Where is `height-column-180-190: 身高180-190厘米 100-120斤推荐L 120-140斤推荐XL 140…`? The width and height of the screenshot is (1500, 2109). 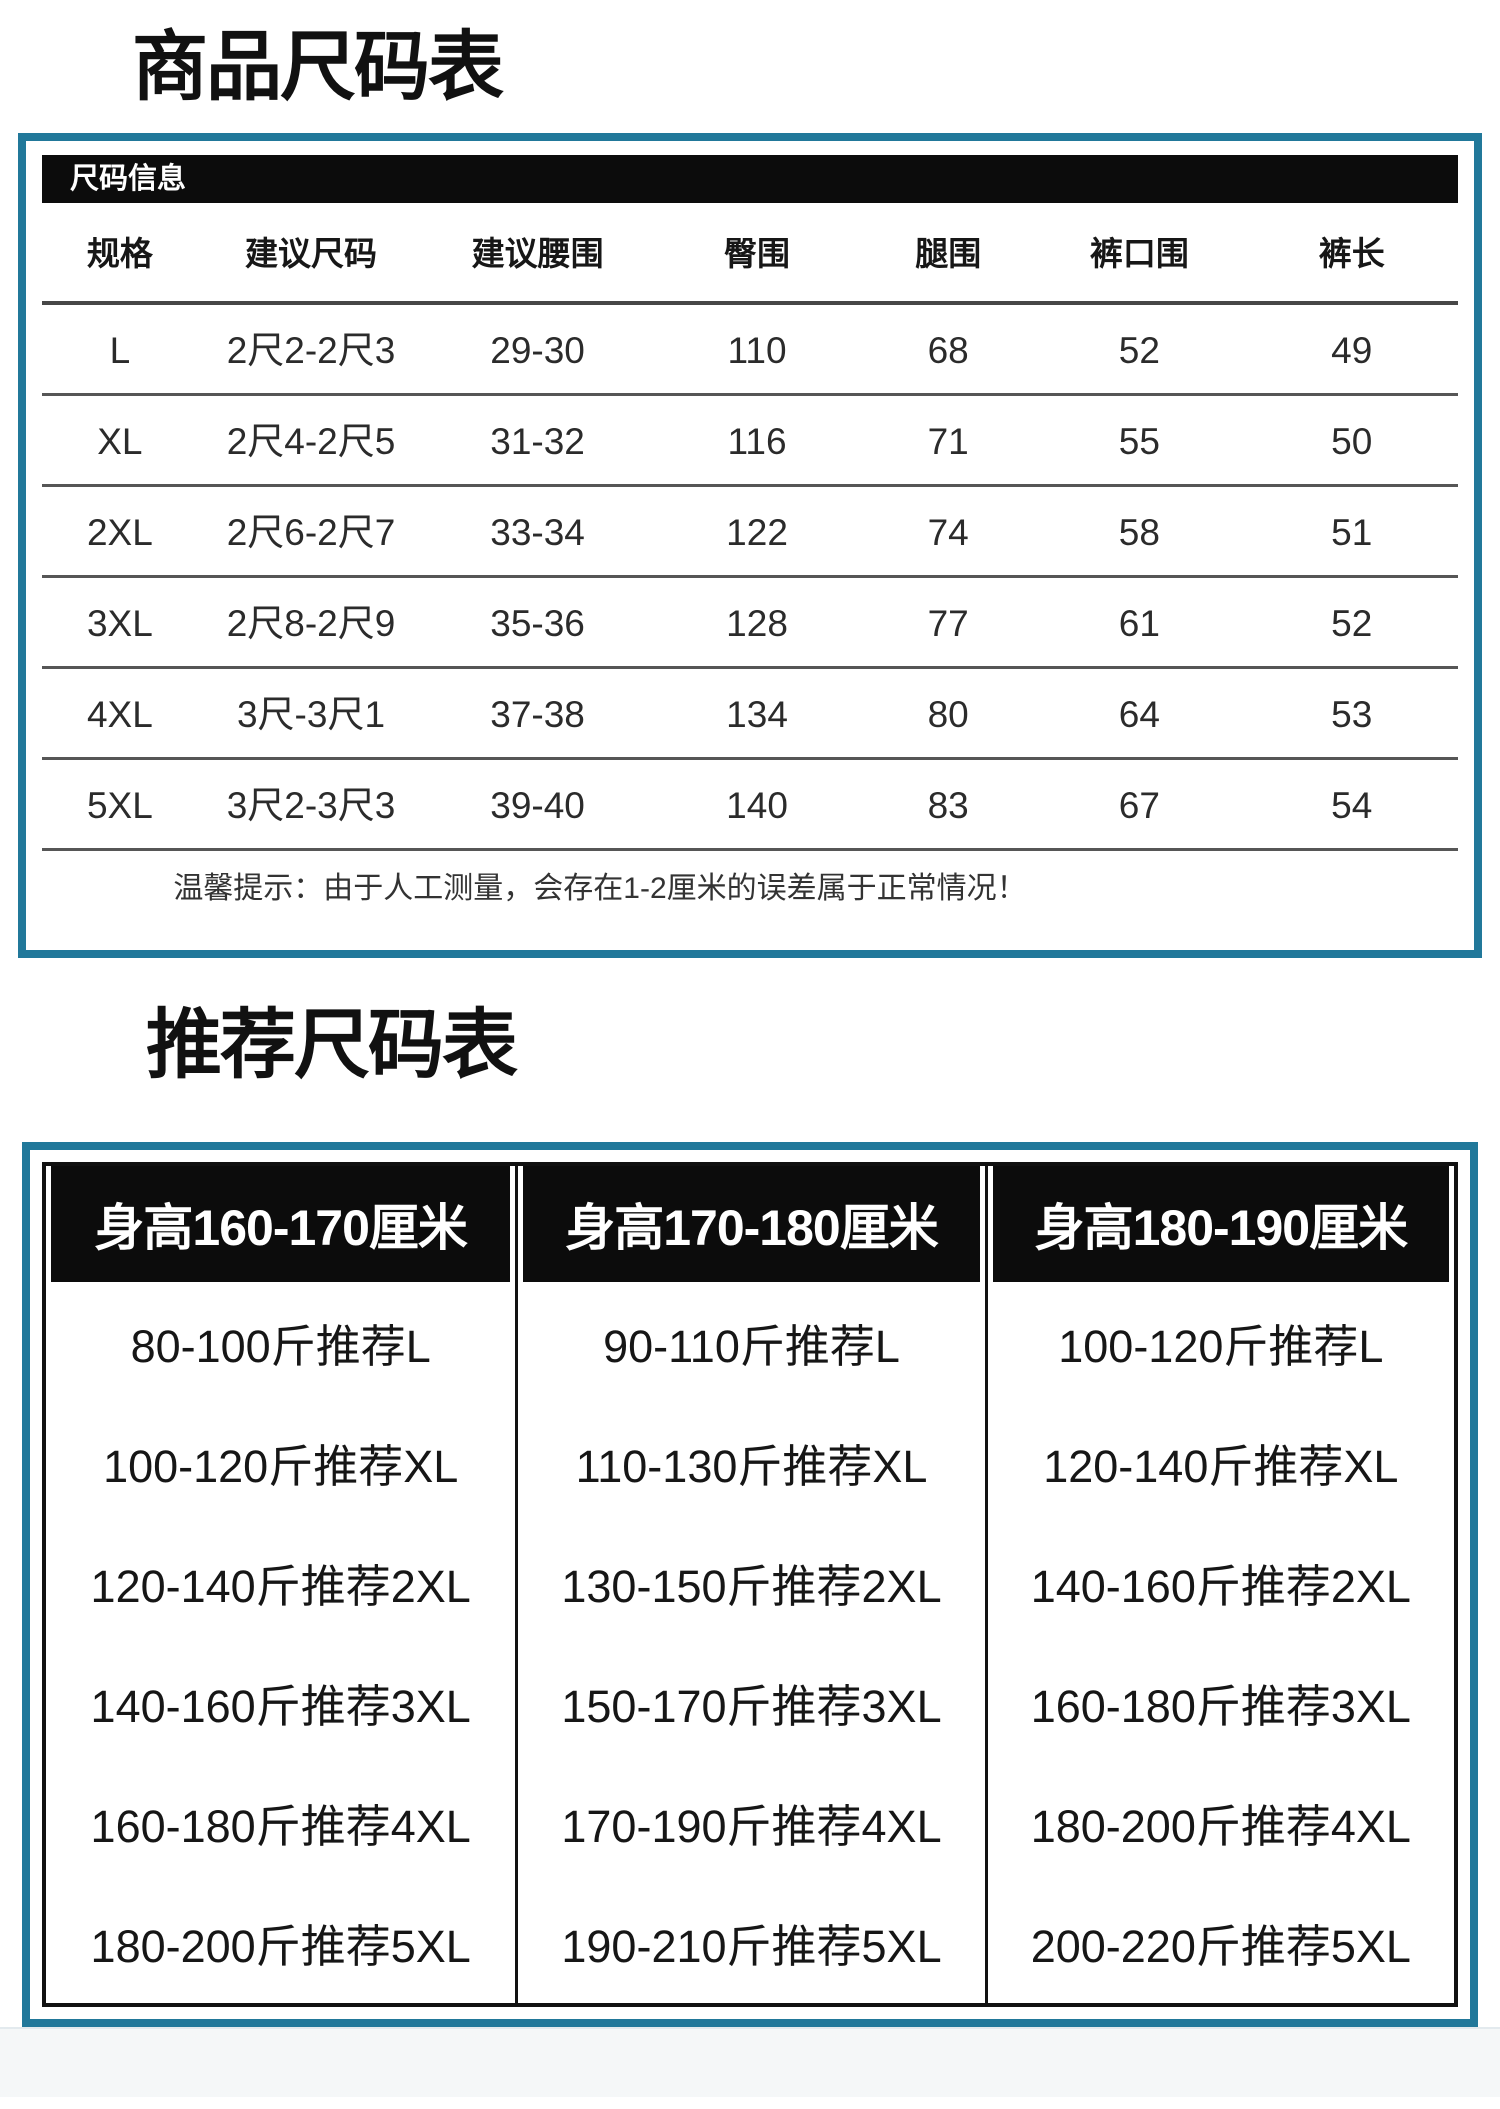
height-column-180-190: 身高180-190厘米 100-120斤推荐L 120-140斤推荐XL 140… is located at coordinates (1219, 1584).